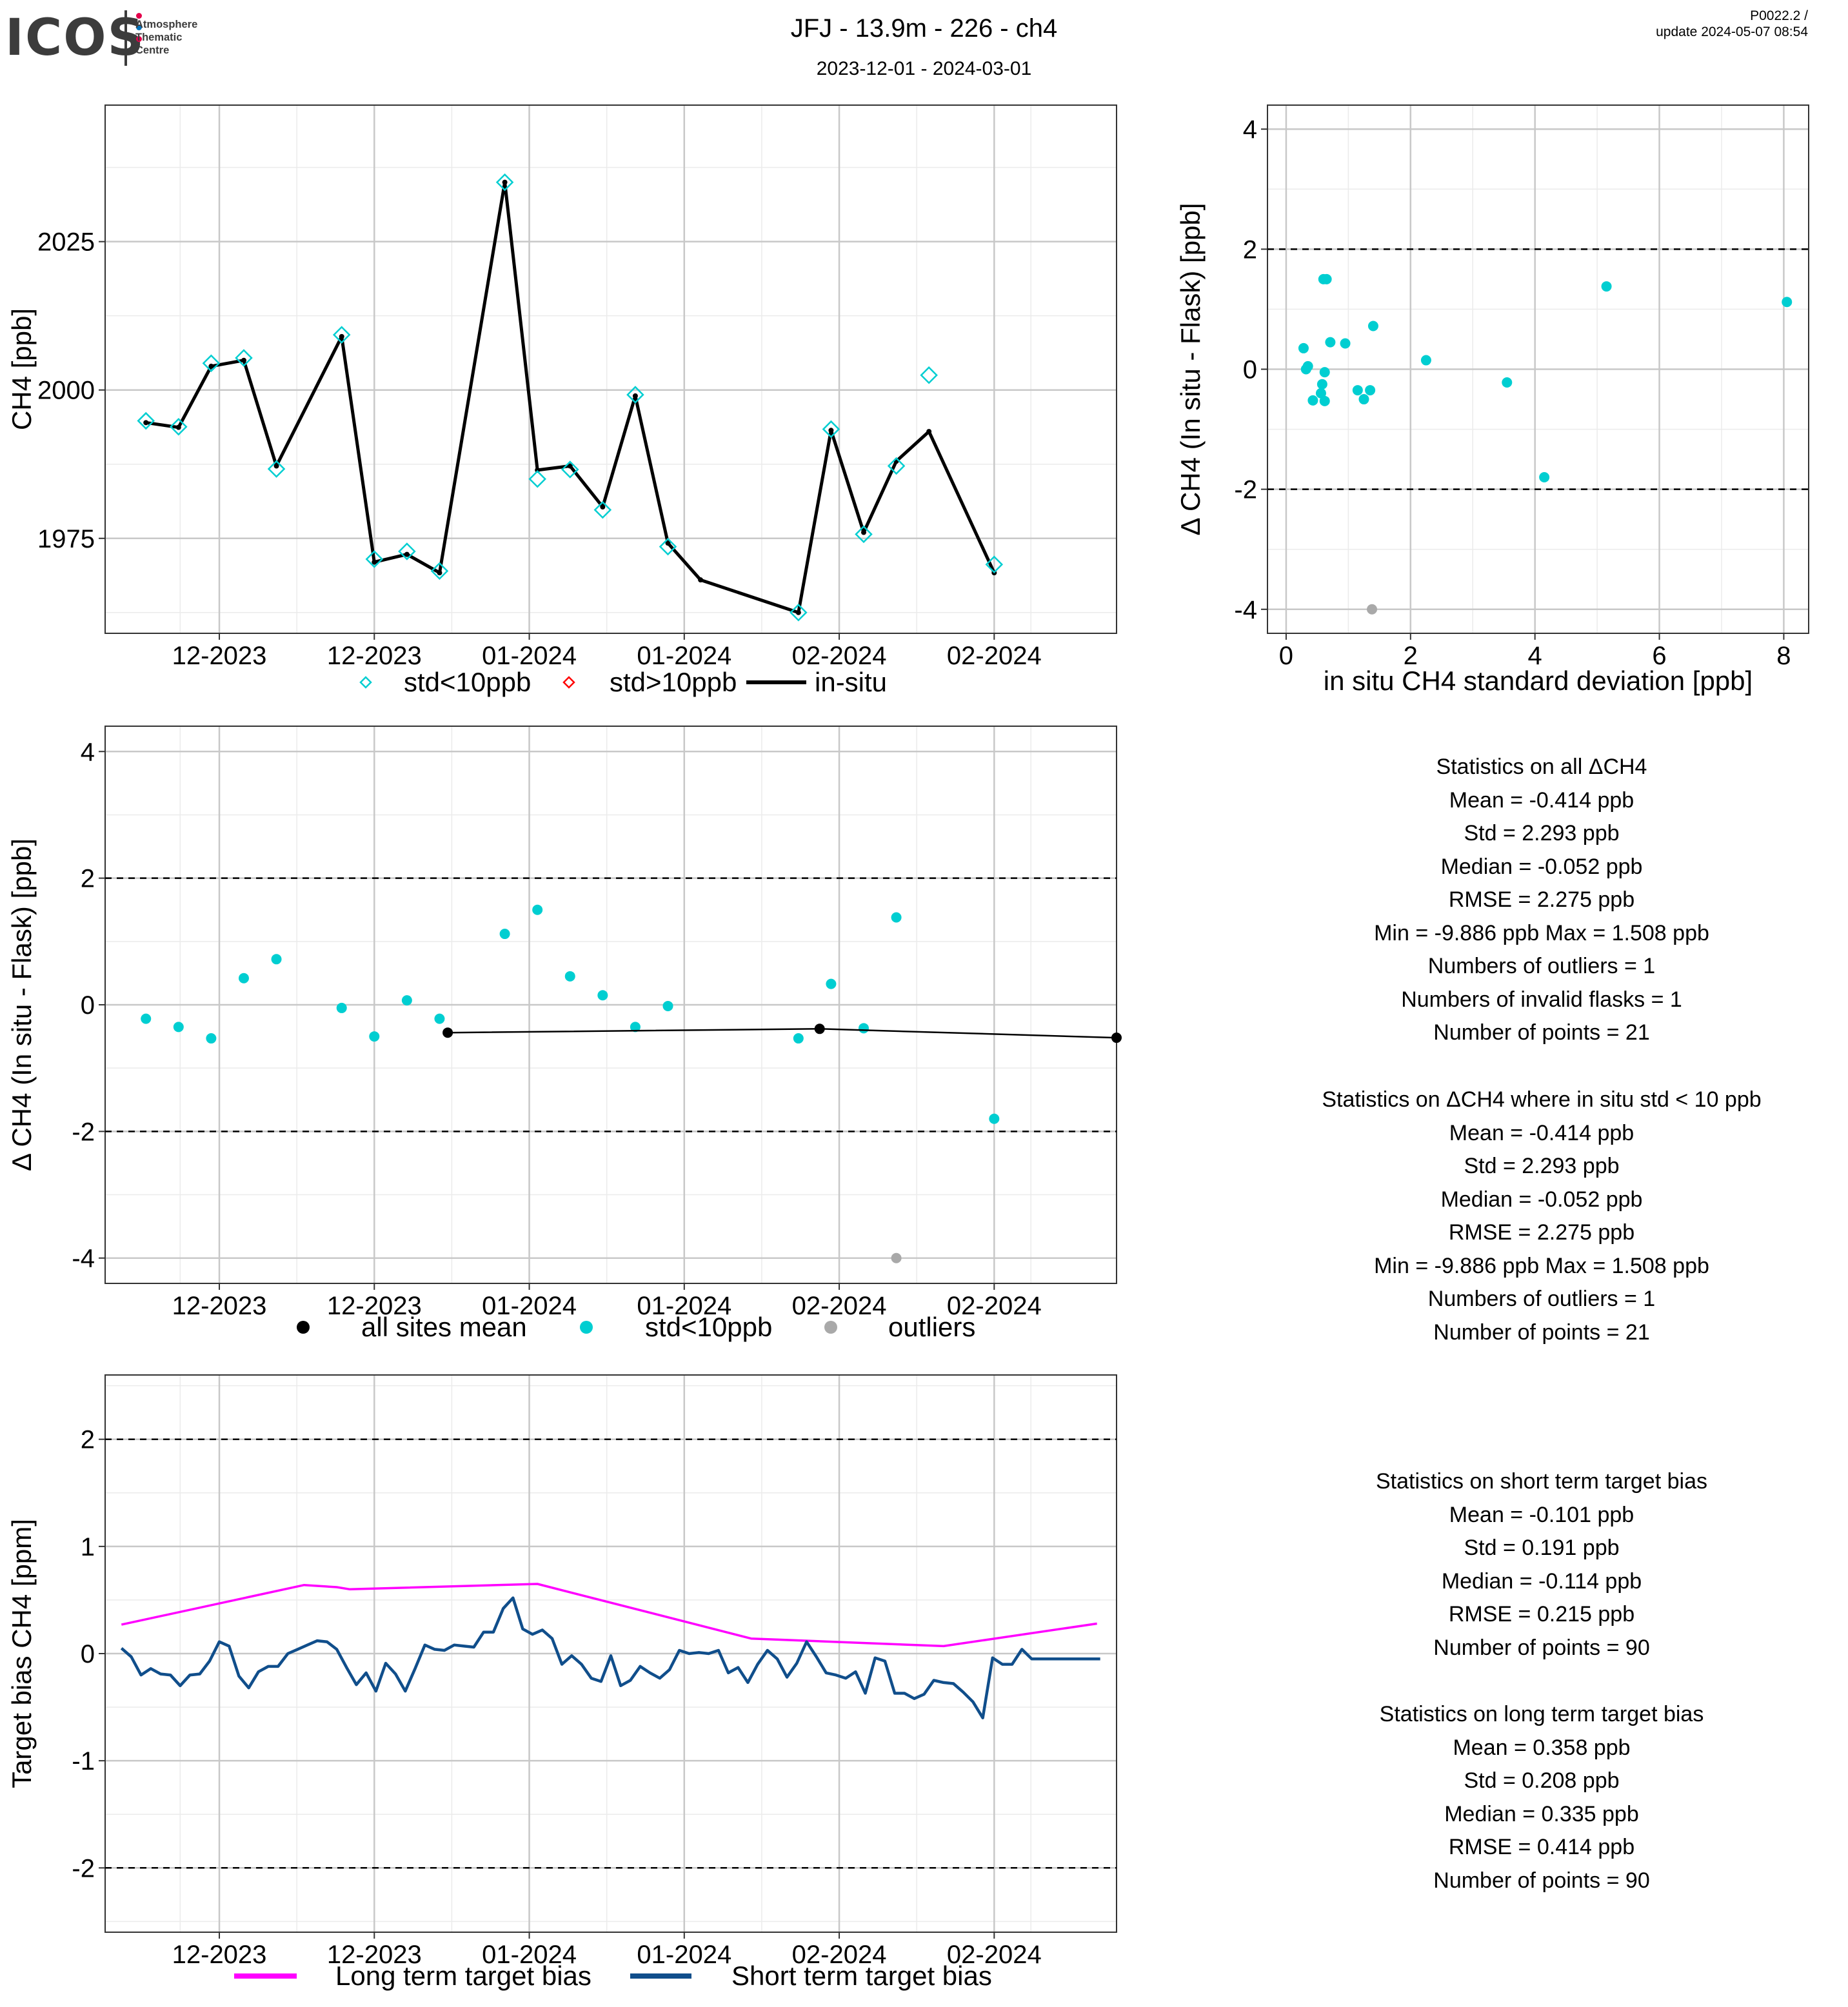 This screenshot has width=1848, height=2007. Describe the element at coordinates (1542, 1166) in the screenshot. I see `stats-line: Std = 2.293 ppb` at that location.